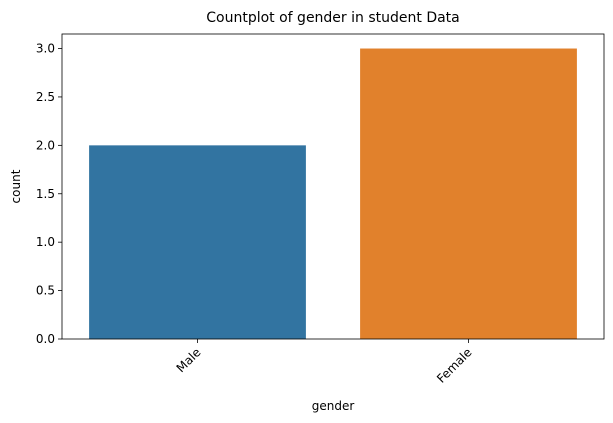 The width and height of the screenshot is (613, 423). What do you see at coordinates (189, 360) in the screenshot?
I see `x-tick-label-male: Male` at bounding box center [189, 360].